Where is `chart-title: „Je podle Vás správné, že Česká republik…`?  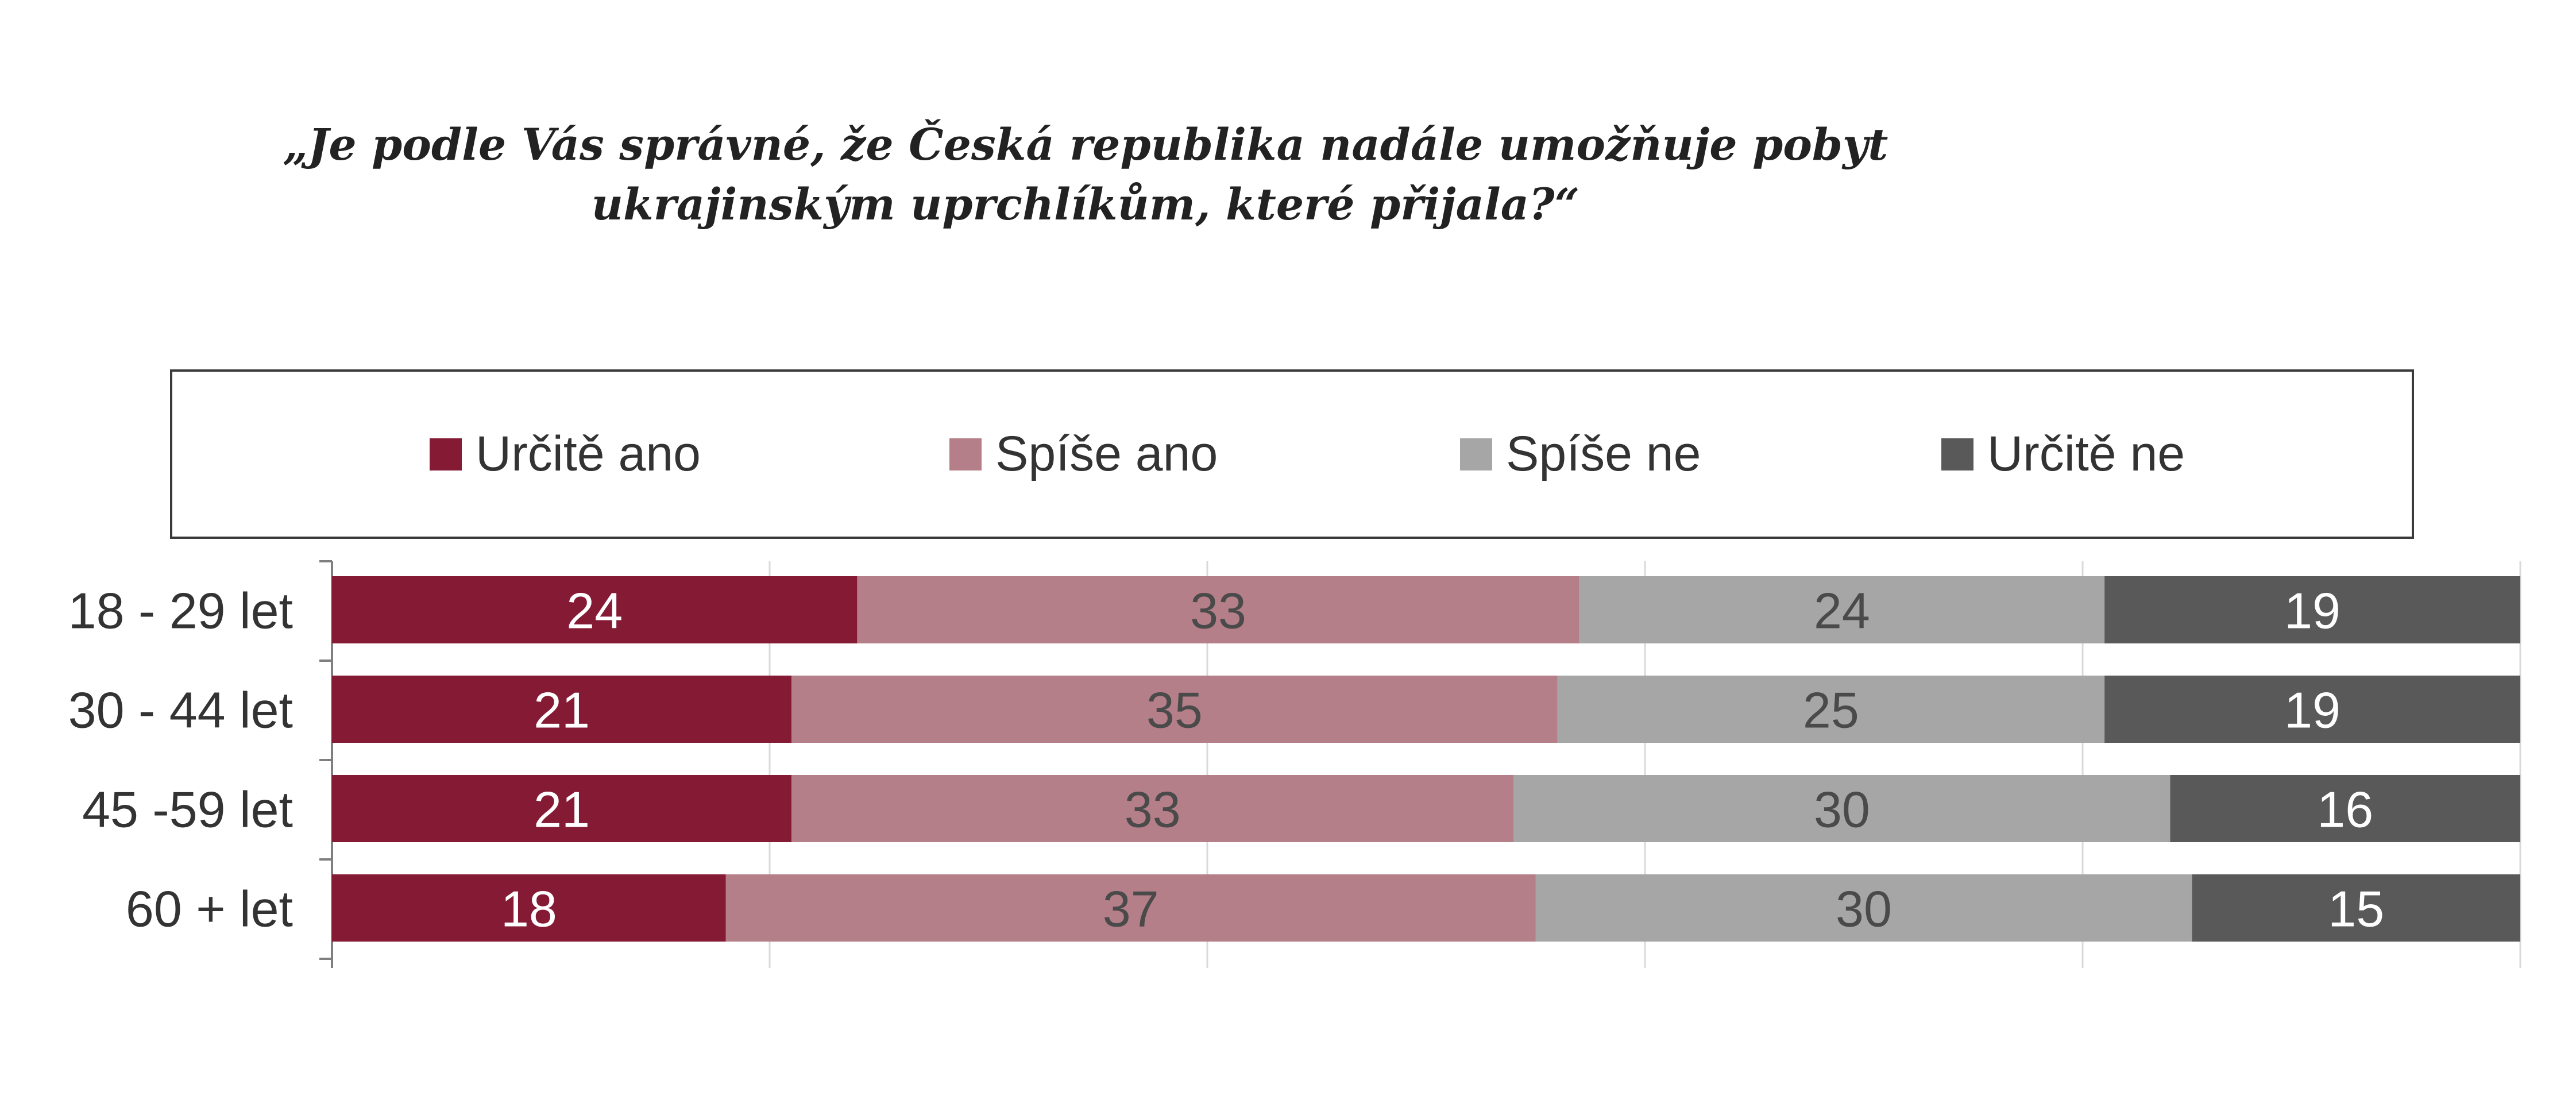
chart-title: „Je podle Vás správné, že Česká republik… is located at coordinates (1085, 174).